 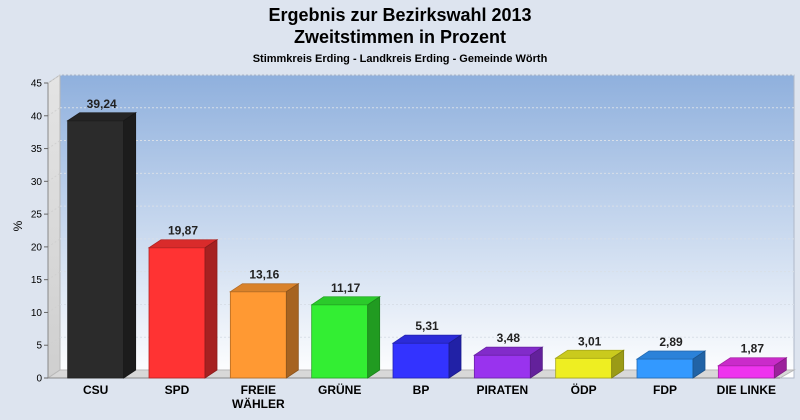 What do you see at coordinates (400, 15) in the screenshot?
I see `chart-title: Ergebnis zur Bezirkswahl 2013` at bounding box center [400, 15].